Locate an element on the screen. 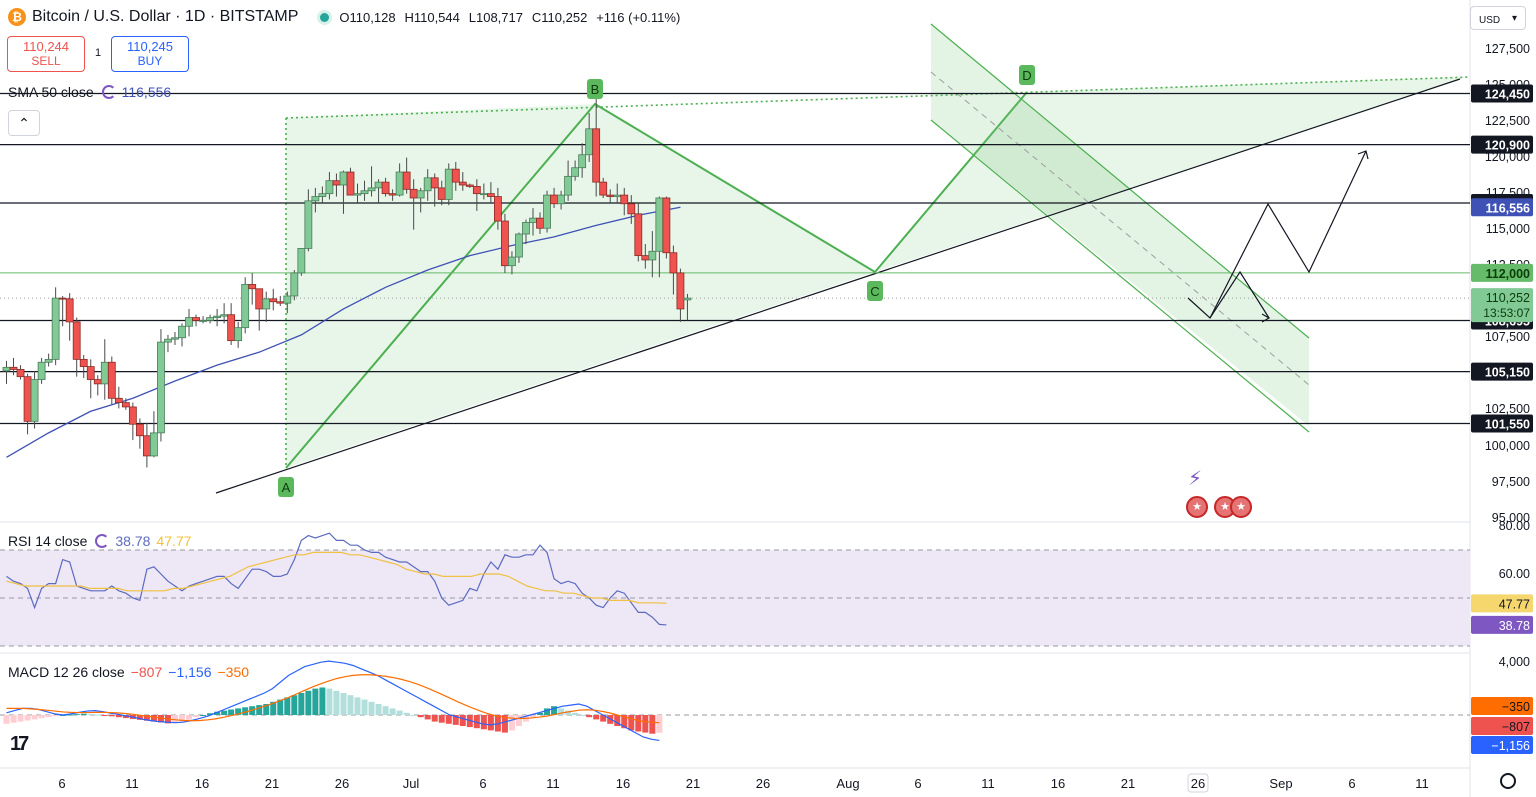 The height and width of the screenshot is (797, 1536). buy-label: BUY is located at coordinates (150, 61).